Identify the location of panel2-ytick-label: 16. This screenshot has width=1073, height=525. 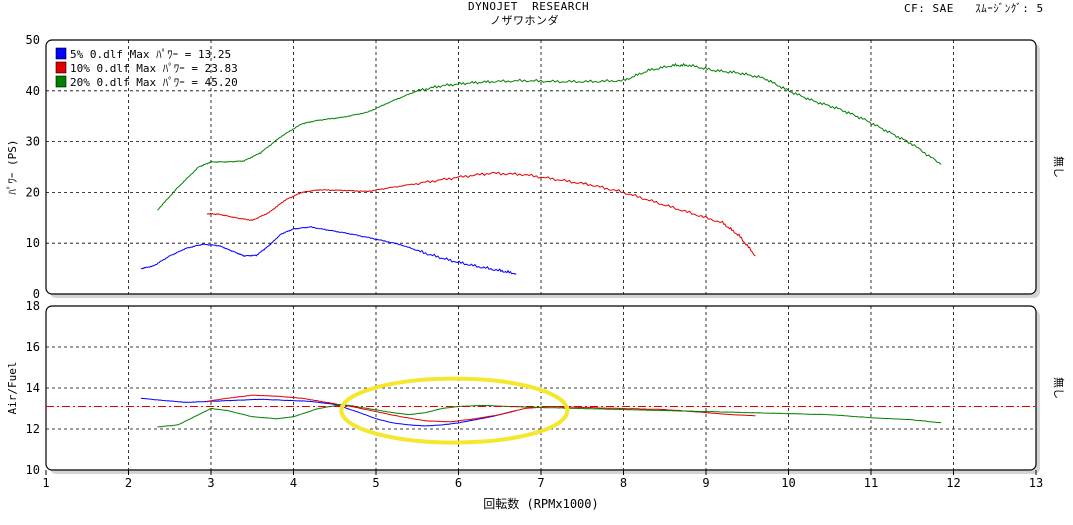
(33, 347).